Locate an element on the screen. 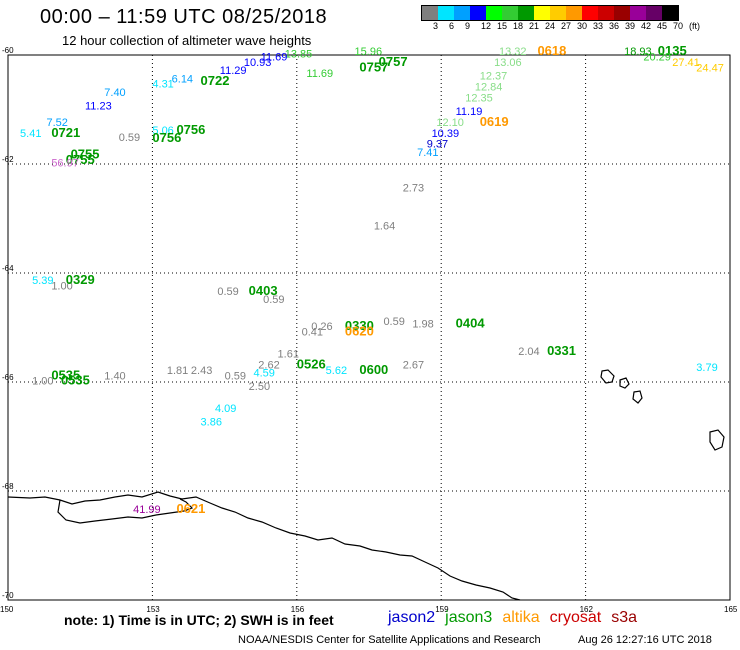  wave-height-value: 2.73 is located at coordinates (413, 188).